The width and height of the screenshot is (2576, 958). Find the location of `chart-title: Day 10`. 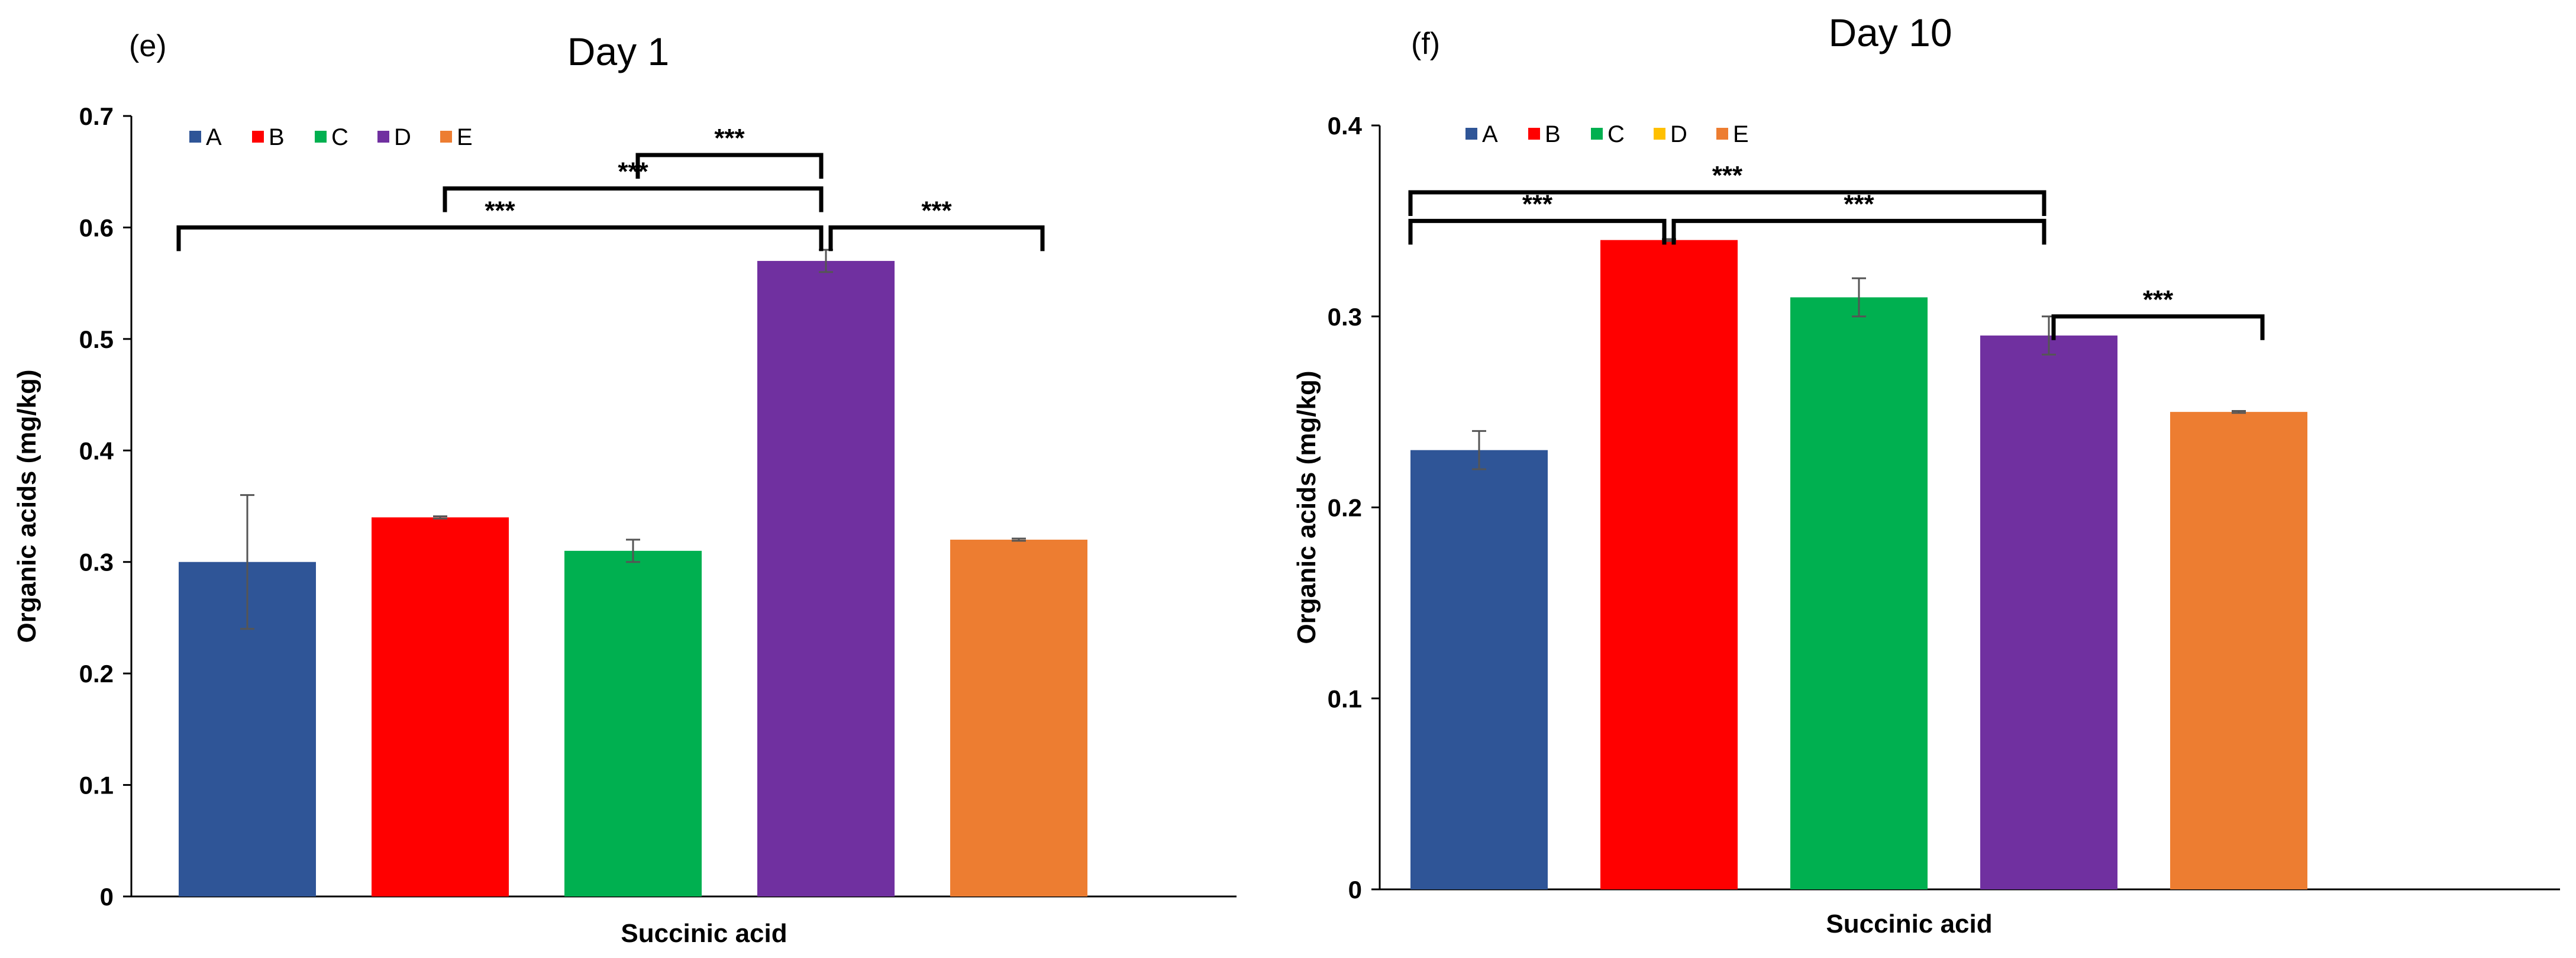

chart-title: Day 10 is located at coordinates (1890, 32).